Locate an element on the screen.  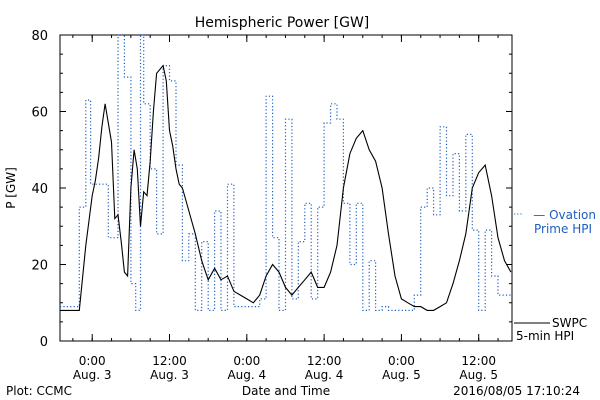
y-tick-label: 80 is located at coordinates (39, 36).